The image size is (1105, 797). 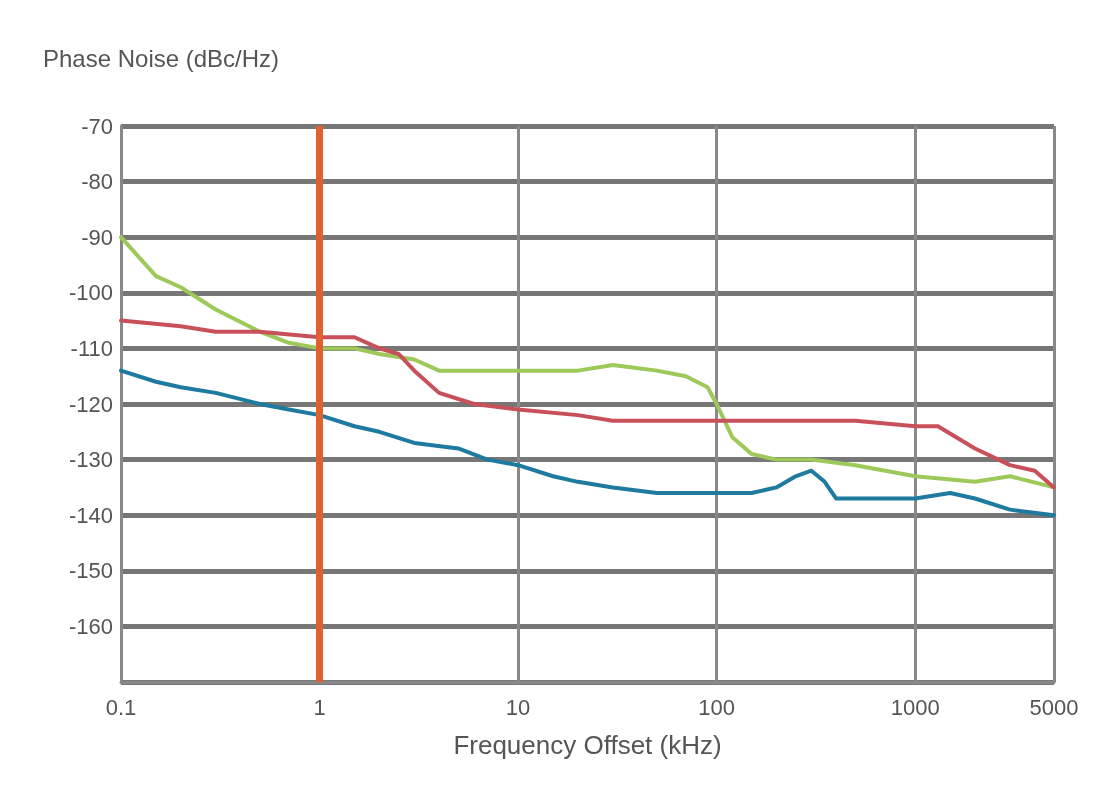 What do you see at coordinates (90, 404) in the screenshot?
I see `y-tick-label: -120` at bounding box center [90, 404].